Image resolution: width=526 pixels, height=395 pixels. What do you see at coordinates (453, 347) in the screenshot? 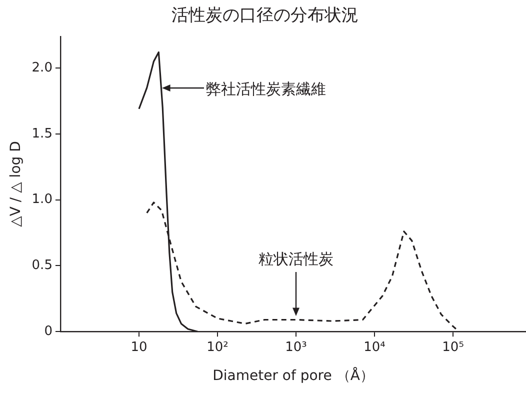
I see `x-tick-label: 10⁵` at bounding box center [453, 347].